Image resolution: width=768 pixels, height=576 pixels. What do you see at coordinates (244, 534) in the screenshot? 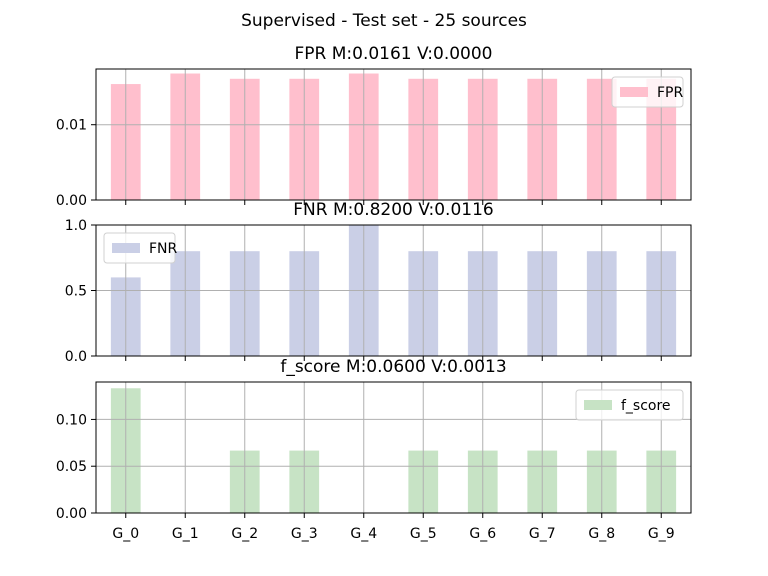
I see `x-tick-label-G_2: G_2` at bounding box center [244, 534].